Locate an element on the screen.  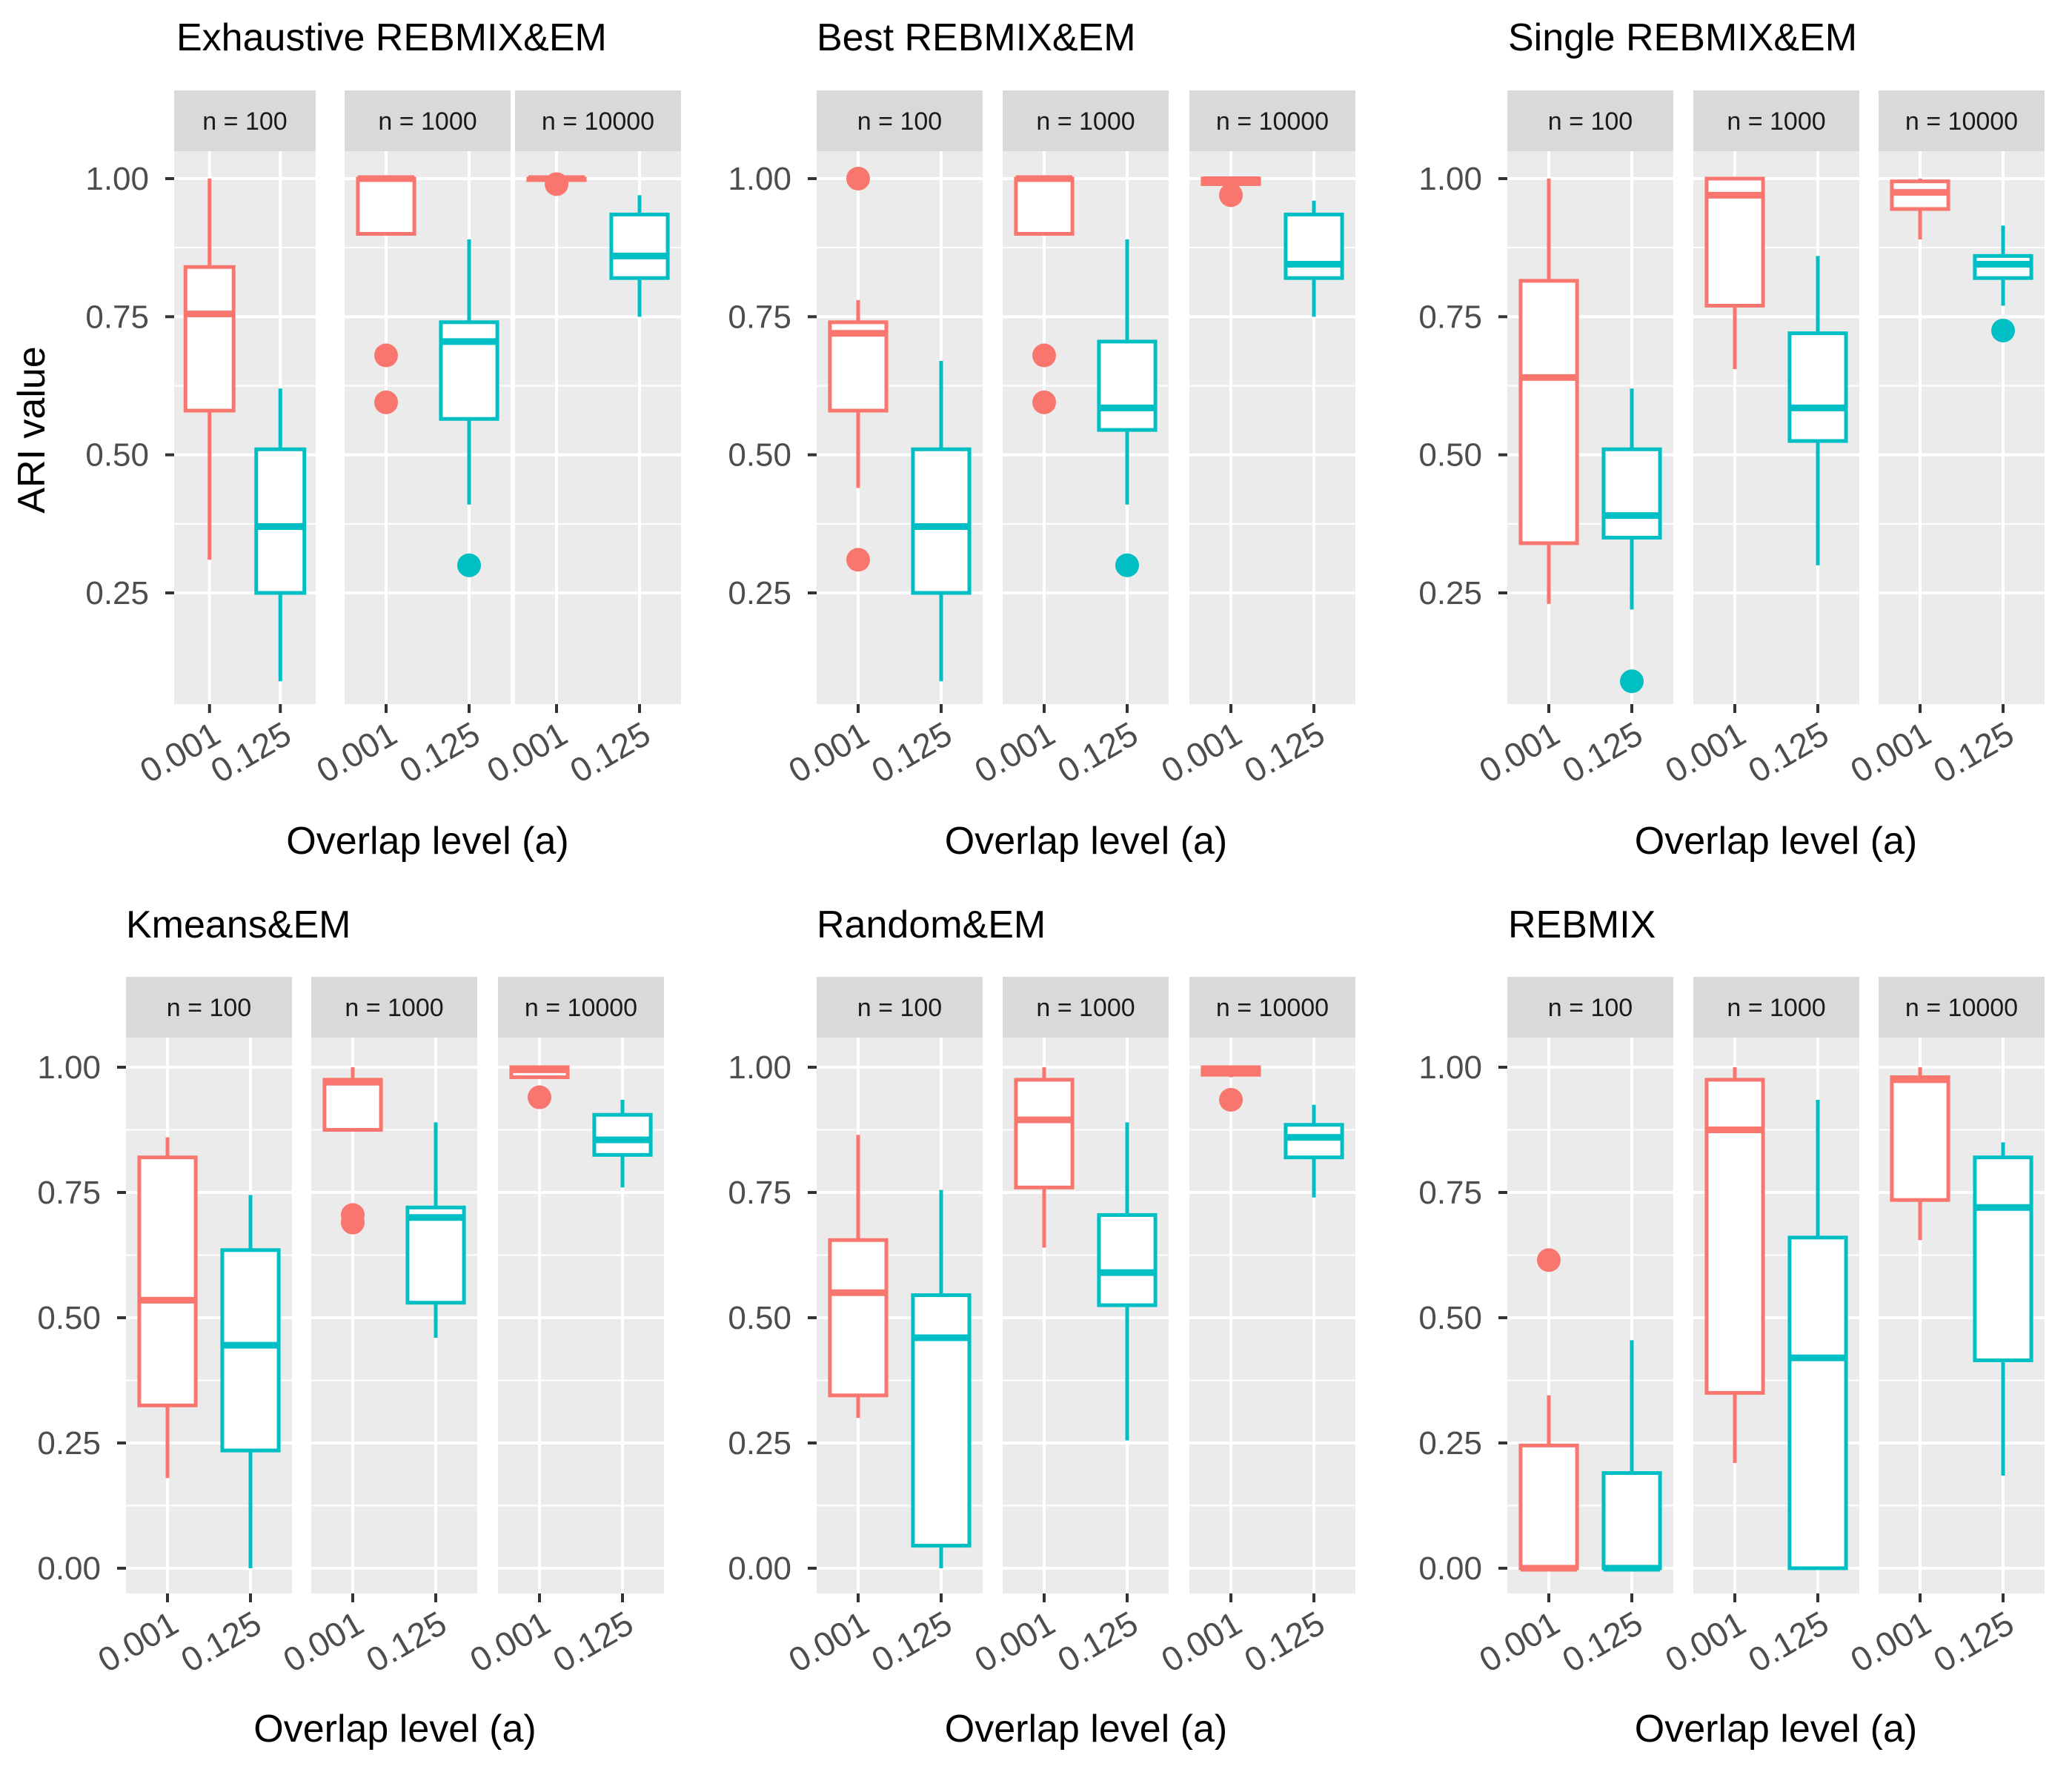
panel-title: REBMIX is located at coordinates (1582, 924).